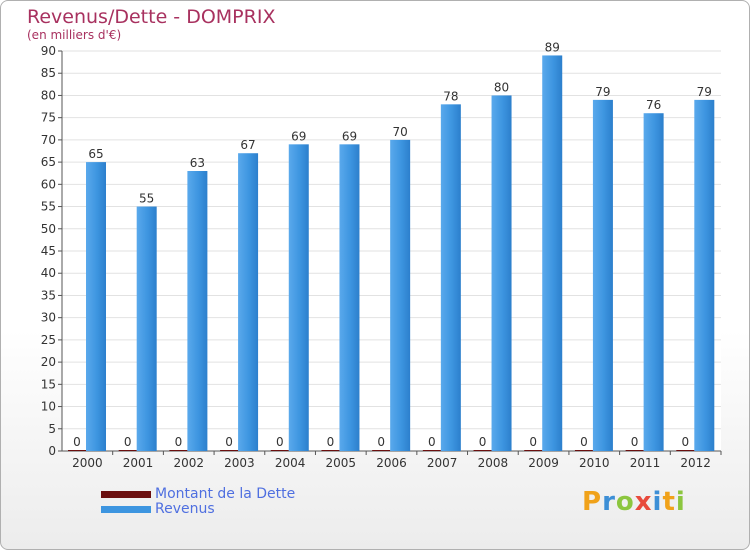 The image size is (750, 550). What do you see at coordinates (48, 162) in the screenshot?
I see `y-tick-label: 65` at bounding box center [48, 162].